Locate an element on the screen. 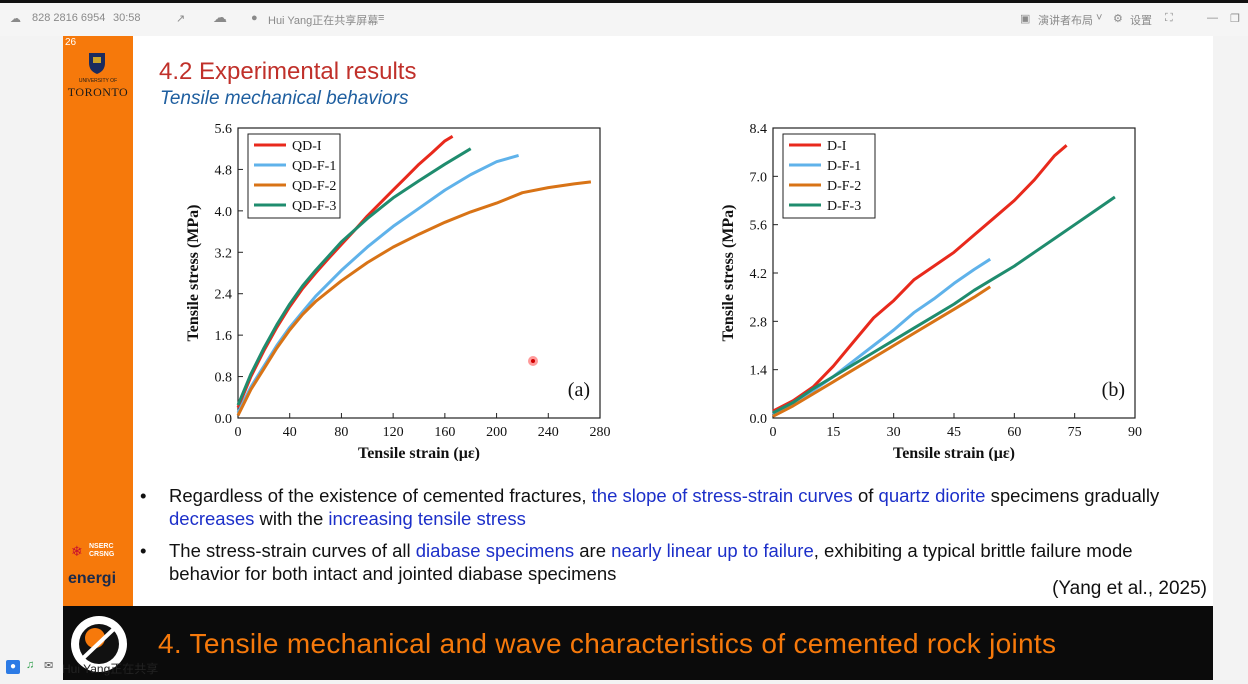 Image resolution: width=1248 pixels, height=684 pixels. bullet-text: with the is located at coordinates (291, 518).